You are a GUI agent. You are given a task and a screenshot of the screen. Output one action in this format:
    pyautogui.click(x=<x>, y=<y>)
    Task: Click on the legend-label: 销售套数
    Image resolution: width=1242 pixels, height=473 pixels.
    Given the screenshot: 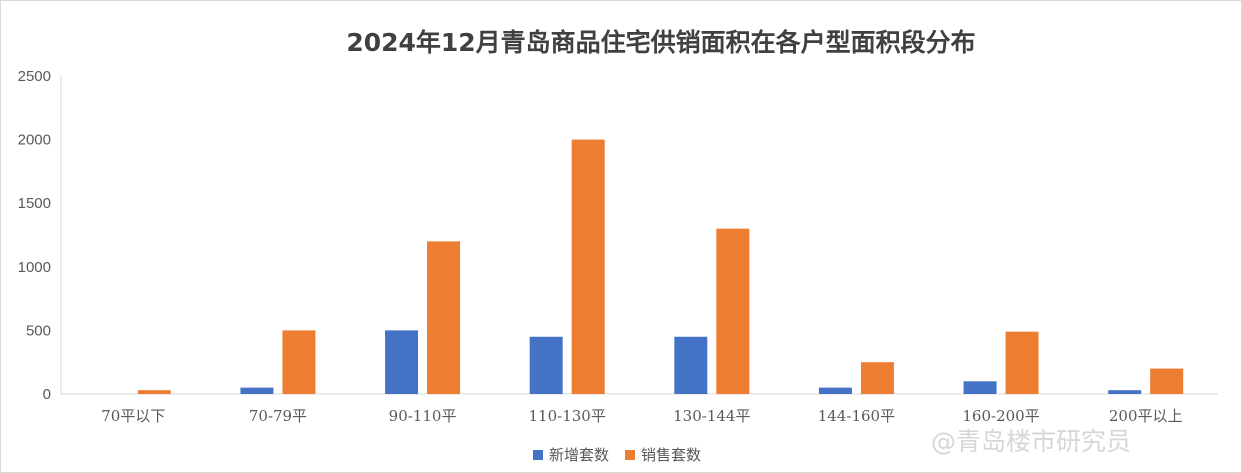 What is the action you would take?
    pyautogui.click(x=671, y=455)
    